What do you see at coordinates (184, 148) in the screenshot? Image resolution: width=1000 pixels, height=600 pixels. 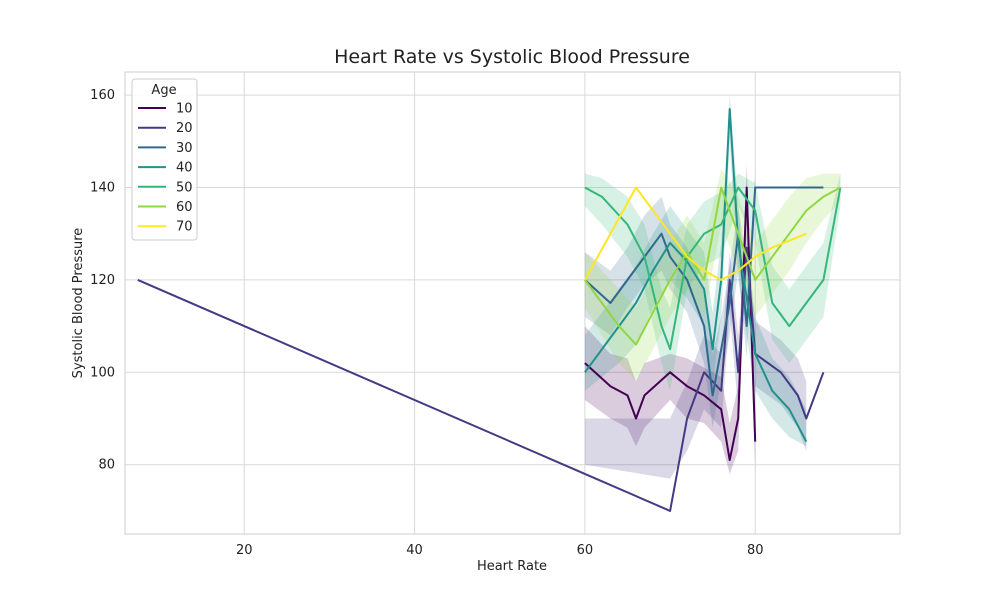 I see `legend-label-age-30: 30` at bounding box center [184, 148].